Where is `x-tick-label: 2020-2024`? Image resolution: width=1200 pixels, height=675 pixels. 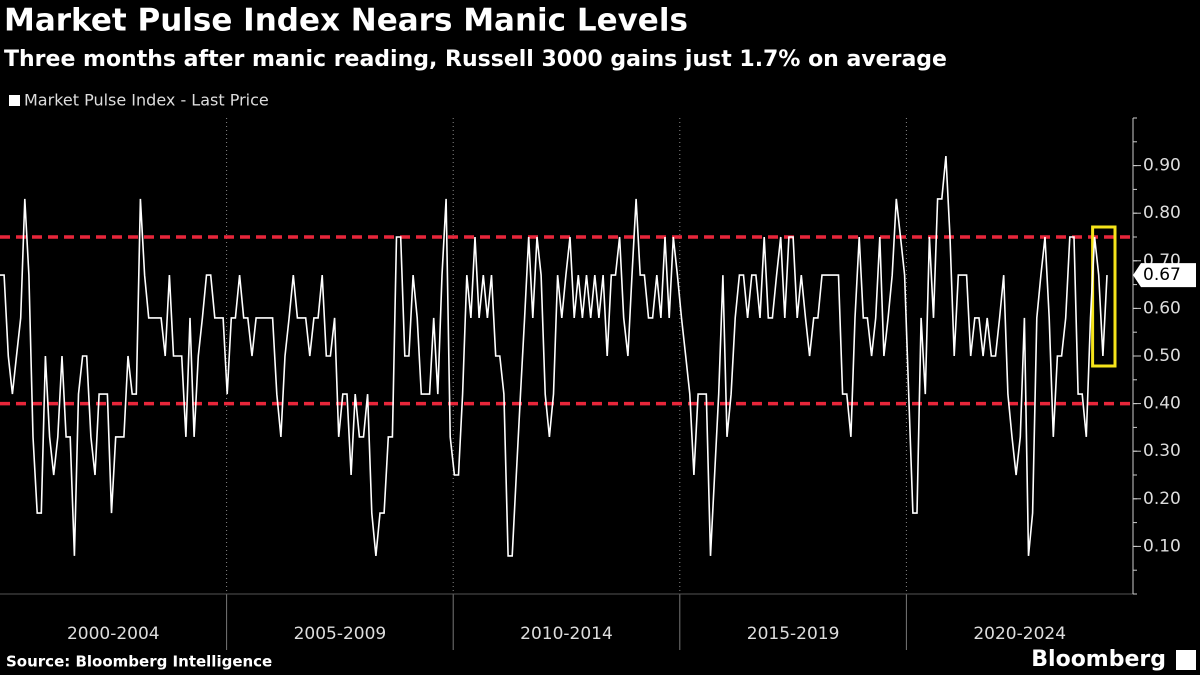
x-tick-label: 2020-2024 is located at coordinates (1019, 634).